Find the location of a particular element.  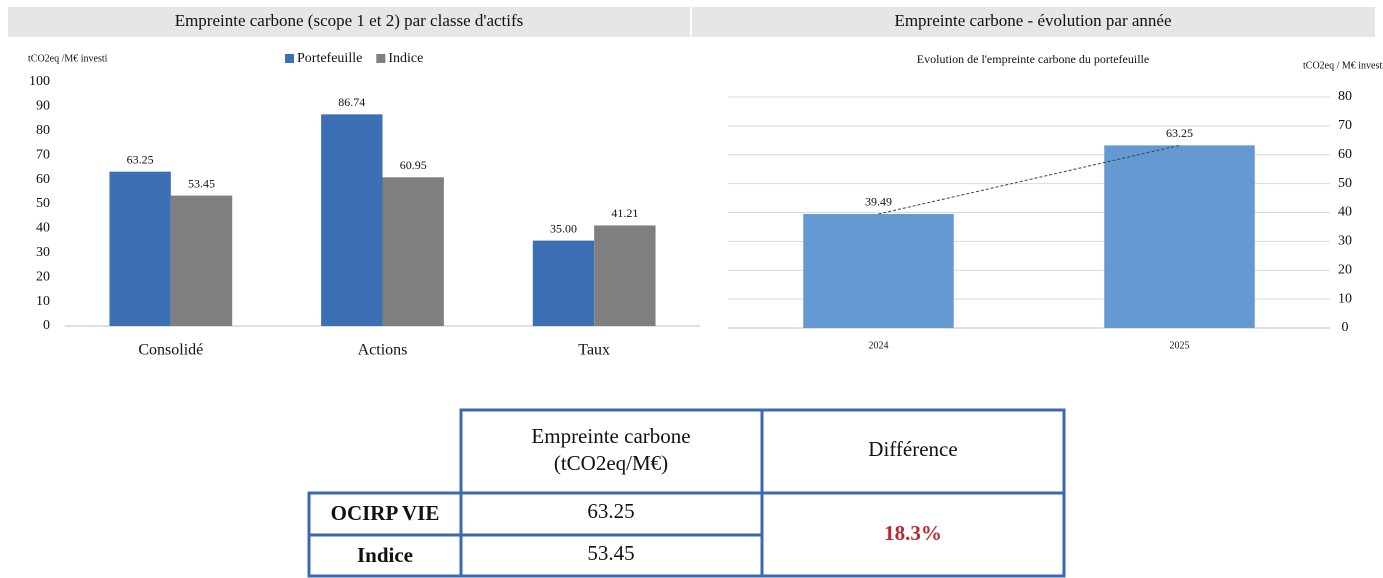

data-label: 41.21 is located at coordinates (624, 213).